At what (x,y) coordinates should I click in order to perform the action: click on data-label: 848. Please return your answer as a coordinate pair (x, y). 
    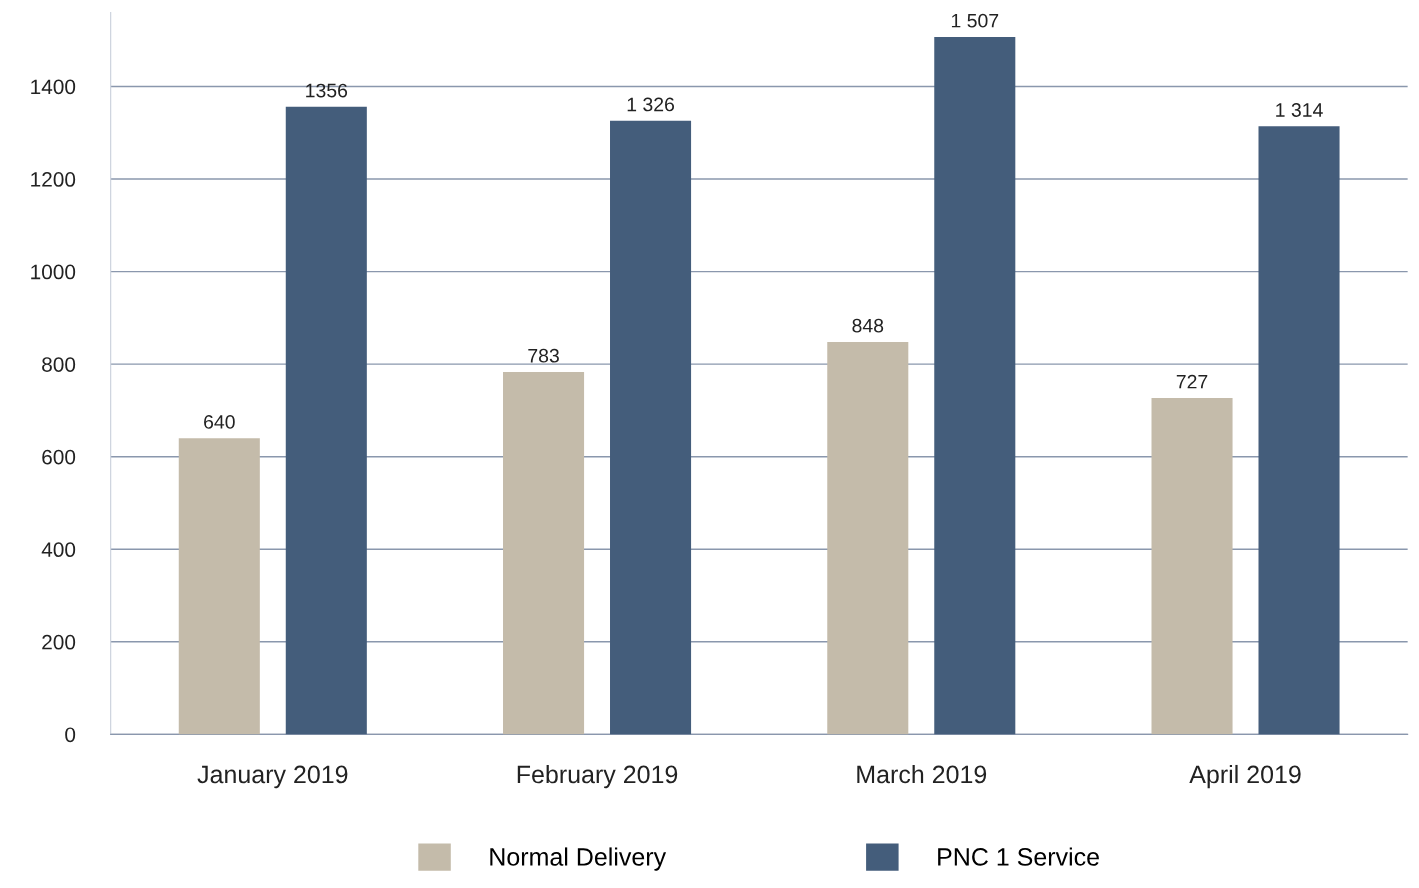
    Looking at the image, I should click on (868, 325).